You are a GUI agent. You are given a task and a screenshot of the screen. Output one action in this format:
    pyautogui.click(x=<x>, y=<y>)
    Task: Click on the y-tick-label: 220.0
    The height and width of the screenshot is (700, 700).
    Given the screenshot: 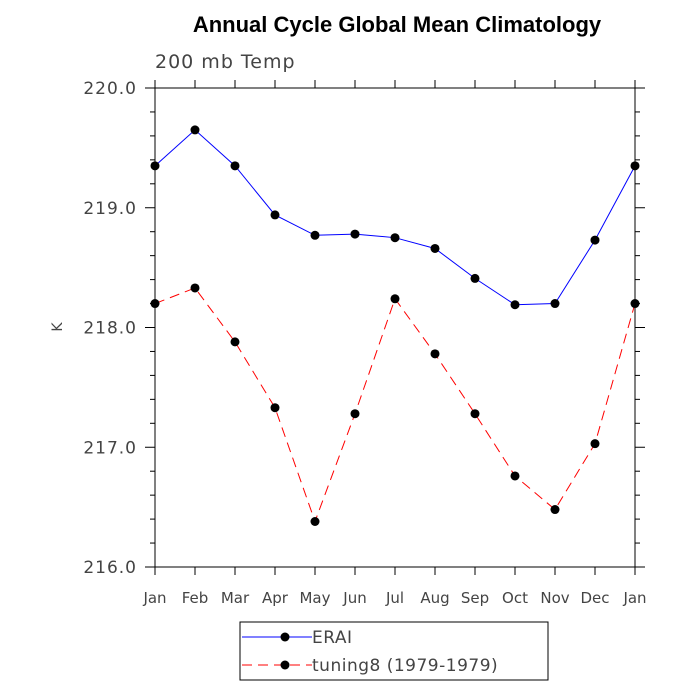 What is the action you would take?
    pyautogui.click(x=110, y=89)
    